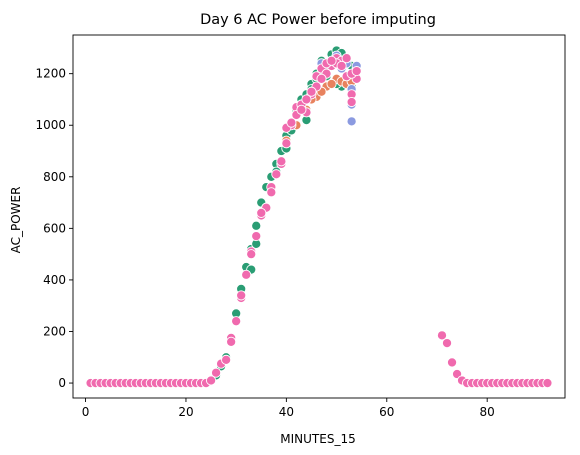  Describe the element at coordinates (86, 412) in the screenshot. I see `x-tick-label: 0` at that location.